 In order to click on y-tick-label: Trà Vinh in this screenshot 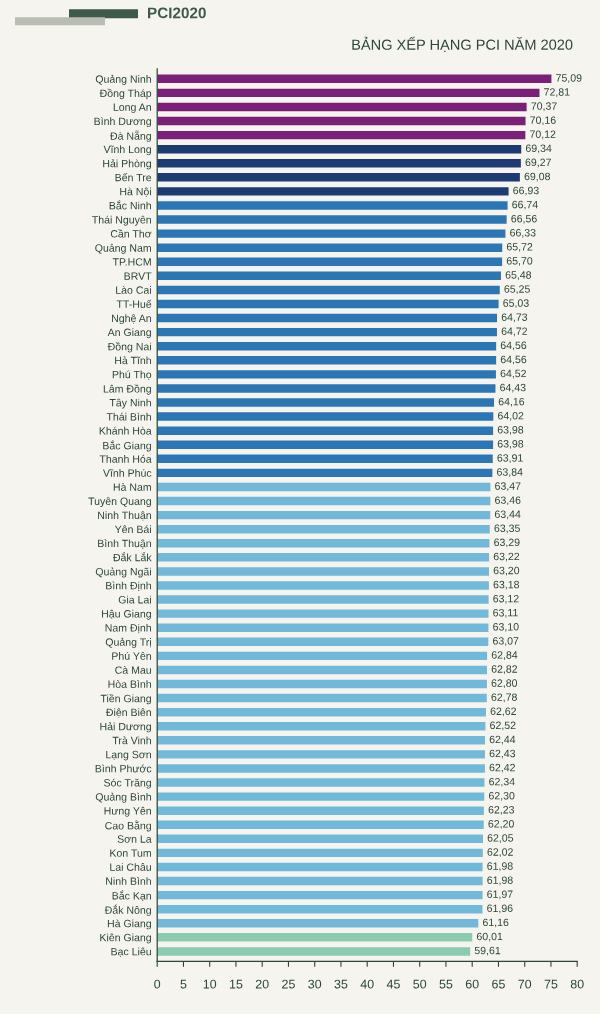, I will do `click(131, 740)`.